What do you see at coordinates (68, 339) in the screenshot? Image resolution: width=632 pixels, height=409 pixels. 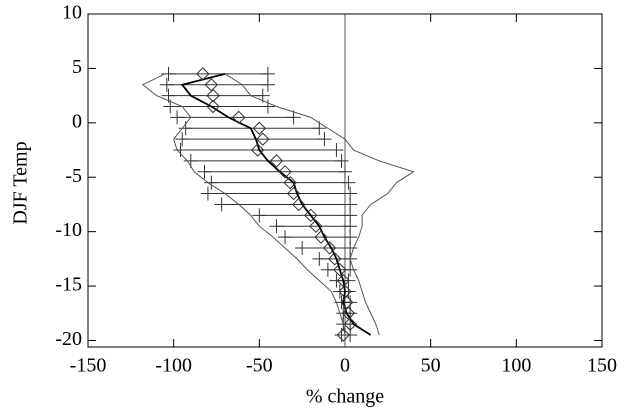 I see `y-tick-label: -20` at bounding box center [68, 339].